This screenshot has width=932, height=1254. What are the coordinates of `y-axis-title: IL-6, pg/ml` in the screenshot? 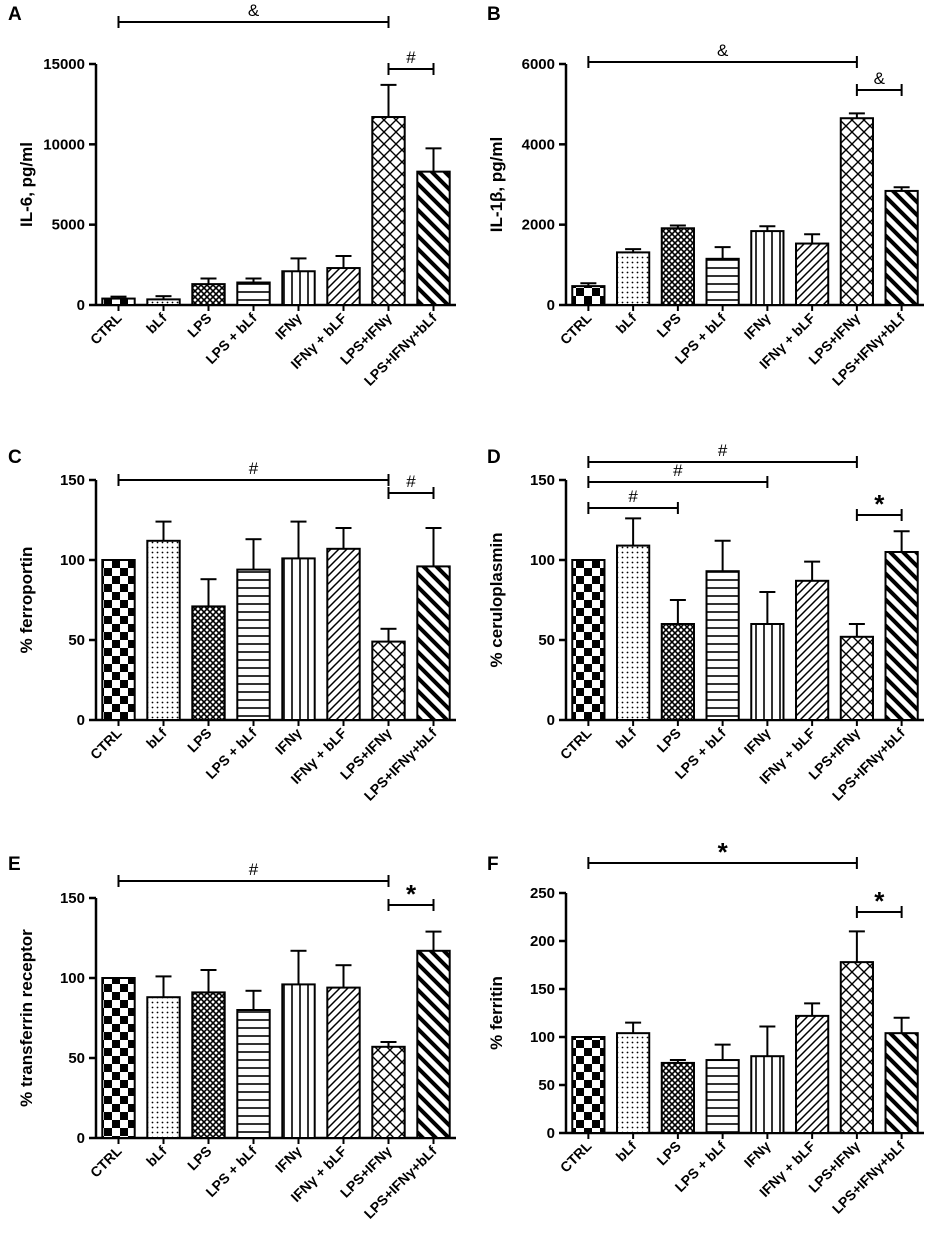 It's located at (26, 184).